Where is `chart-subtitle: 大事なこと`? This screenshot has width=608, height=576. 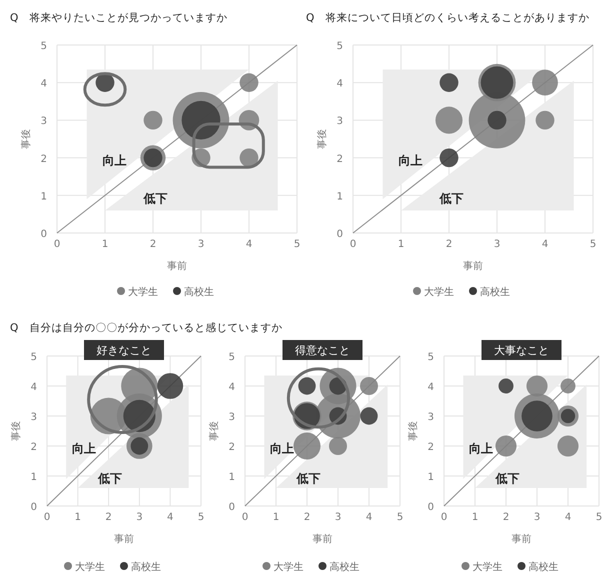 chart-subtitle: 大事なこと is located at coordinates (521, 350).